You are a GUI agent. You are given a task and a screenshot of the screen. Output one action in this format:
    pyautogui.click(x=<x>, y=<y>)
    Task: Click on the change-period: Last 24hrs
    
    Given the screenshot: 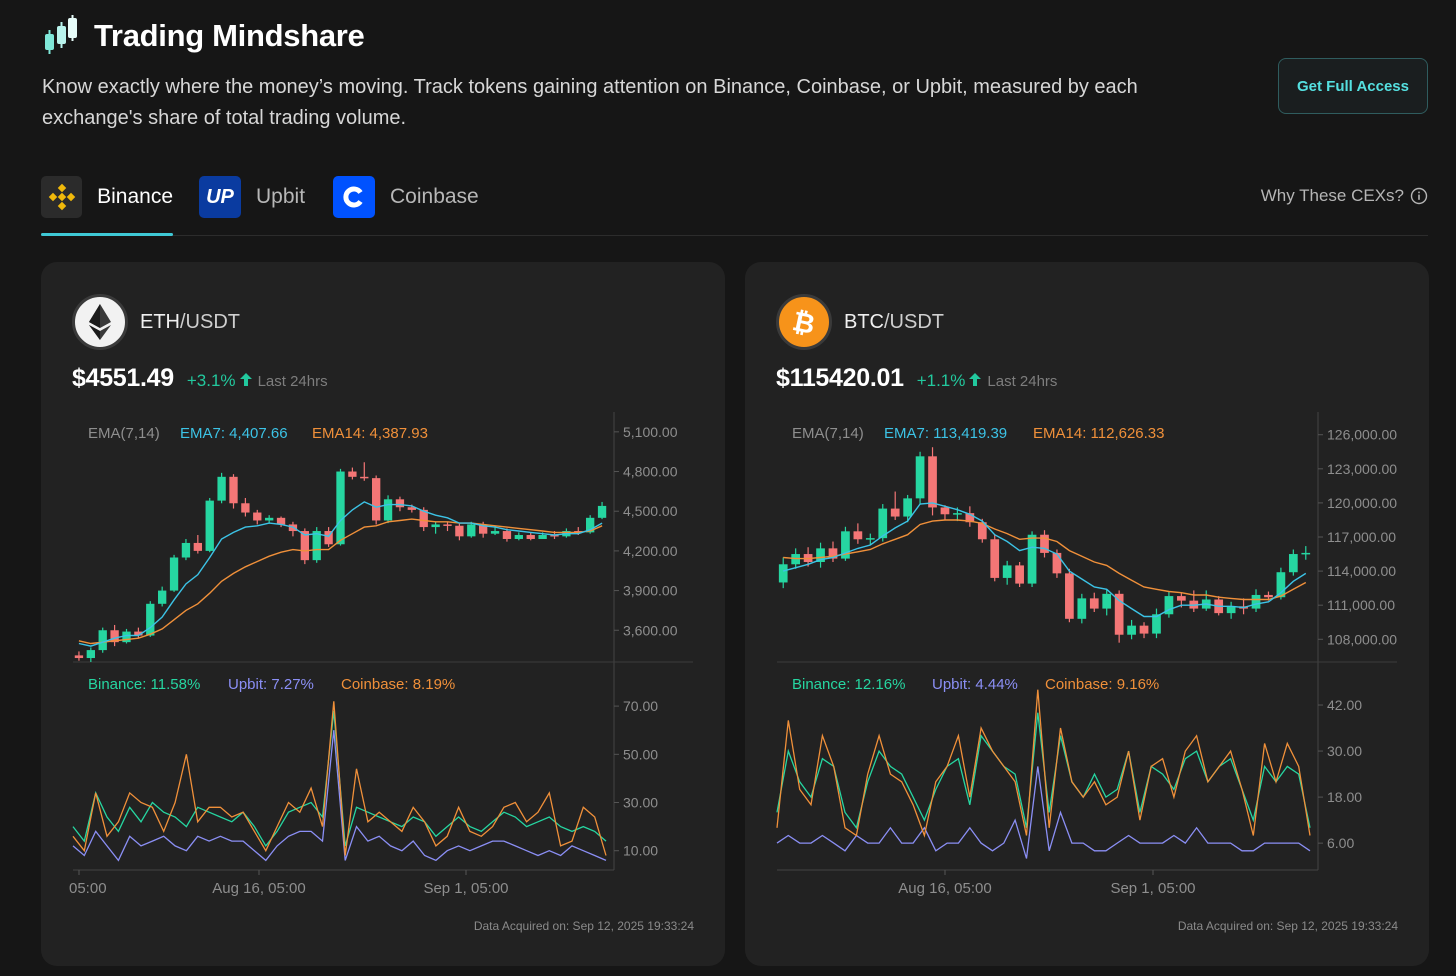 What is the action you would take?
    pyautogui.click(x=1022, y=381)
    